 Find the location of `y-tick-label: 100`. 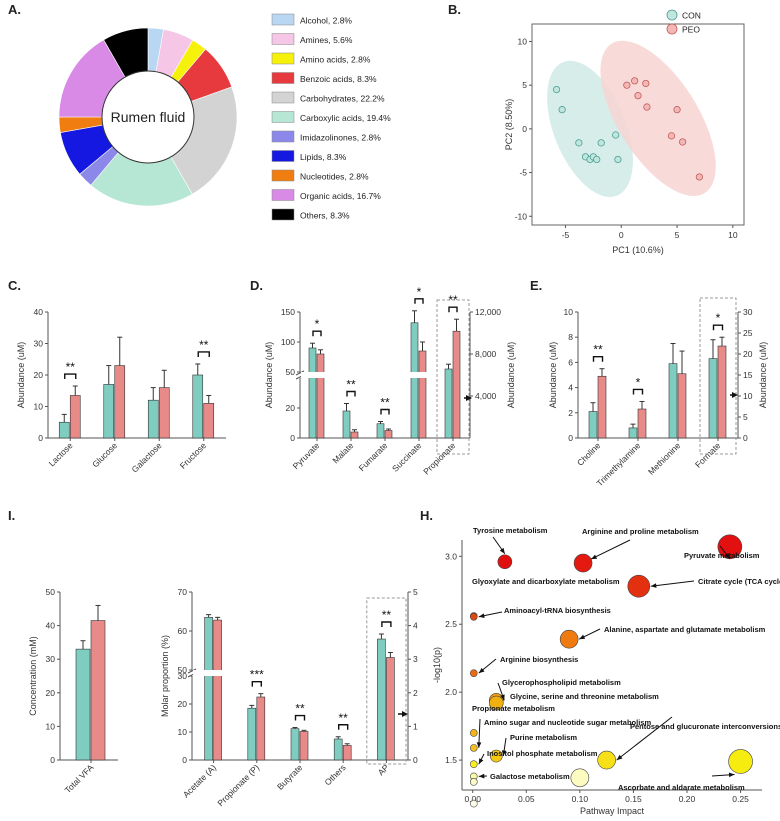

y-tick-label: 100 is located at coordinates (288, 342).